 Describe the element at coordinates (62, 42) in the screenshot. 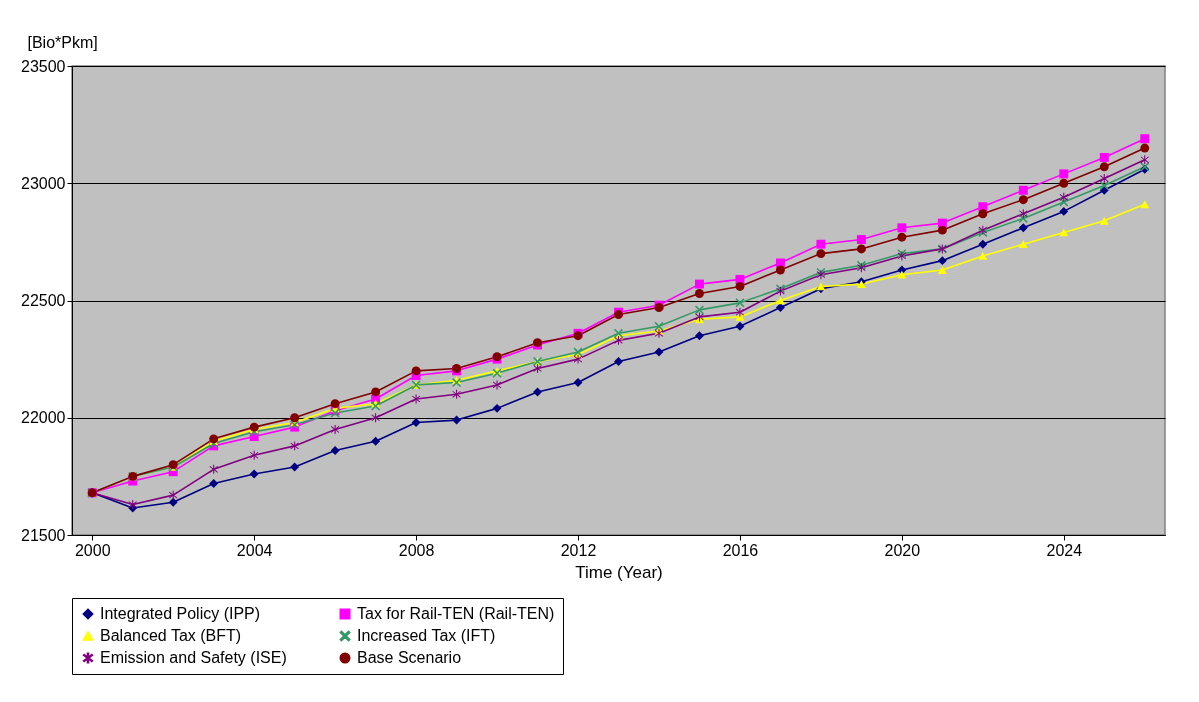

I see `y-axis-title: [Bio*Pkm]` at that location.